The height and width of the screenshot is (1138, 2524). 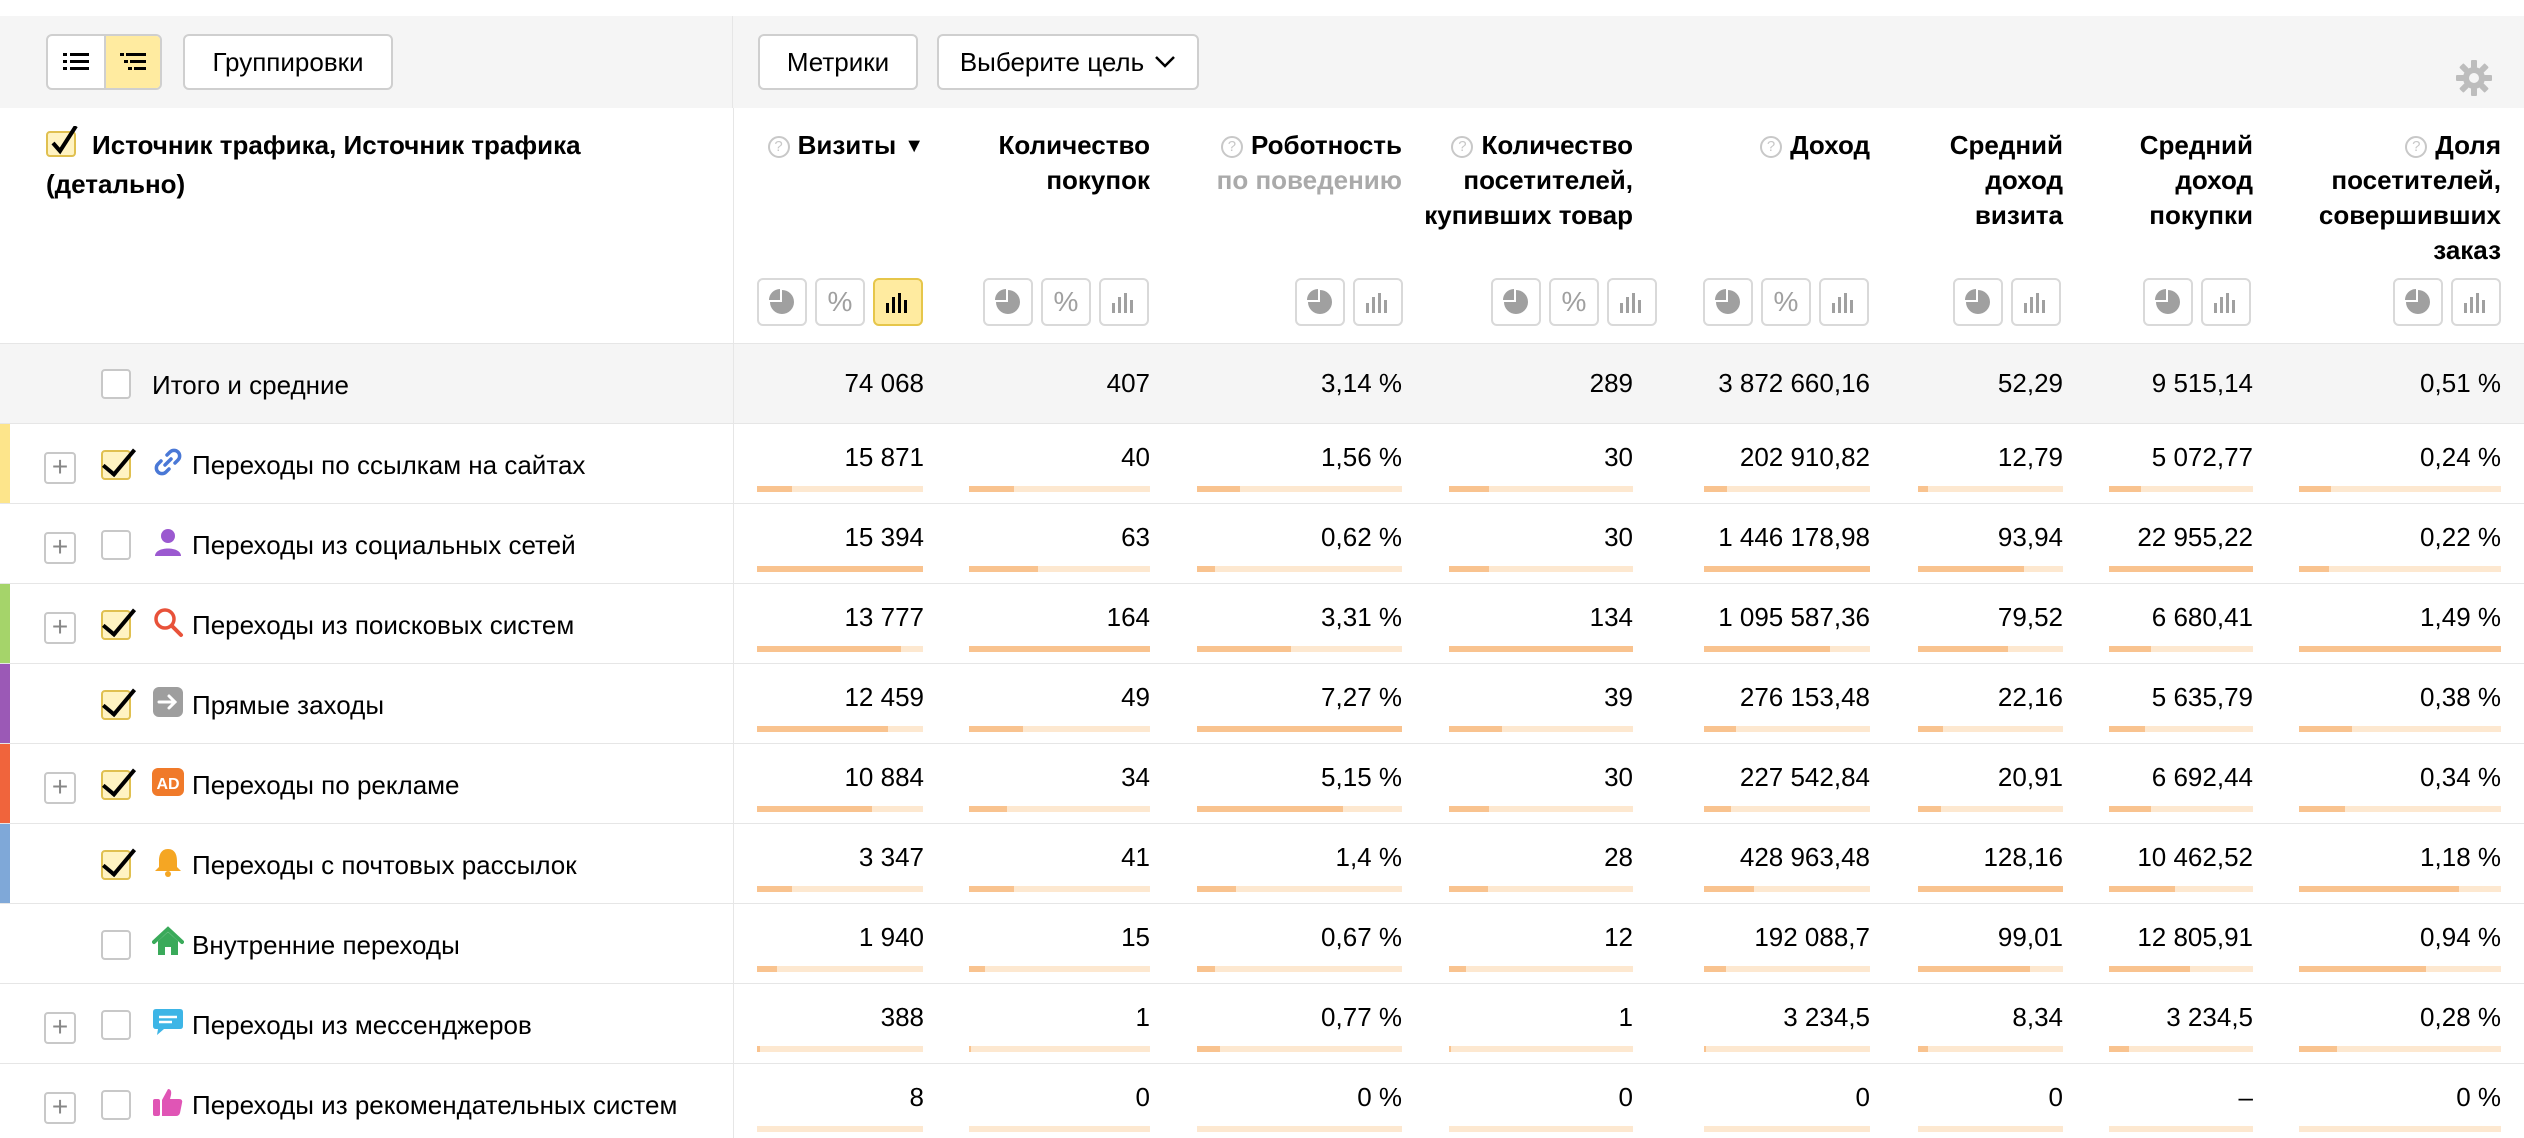 I want to click on tree-view-button, so click(x=131, y=62).